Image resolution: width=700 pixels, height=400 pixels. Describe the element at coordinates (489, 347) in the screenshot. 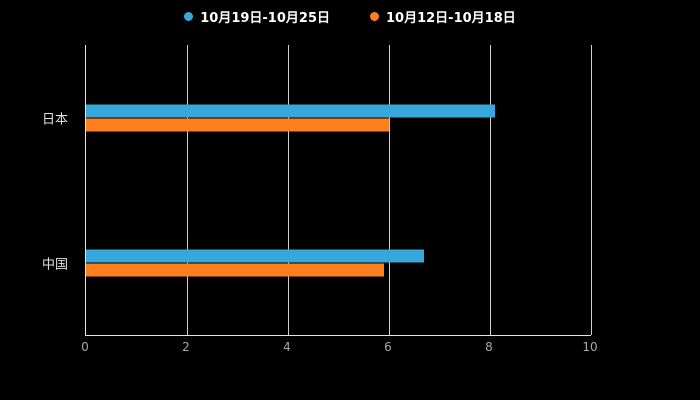

I see `x-tick-label: 8` at that location.